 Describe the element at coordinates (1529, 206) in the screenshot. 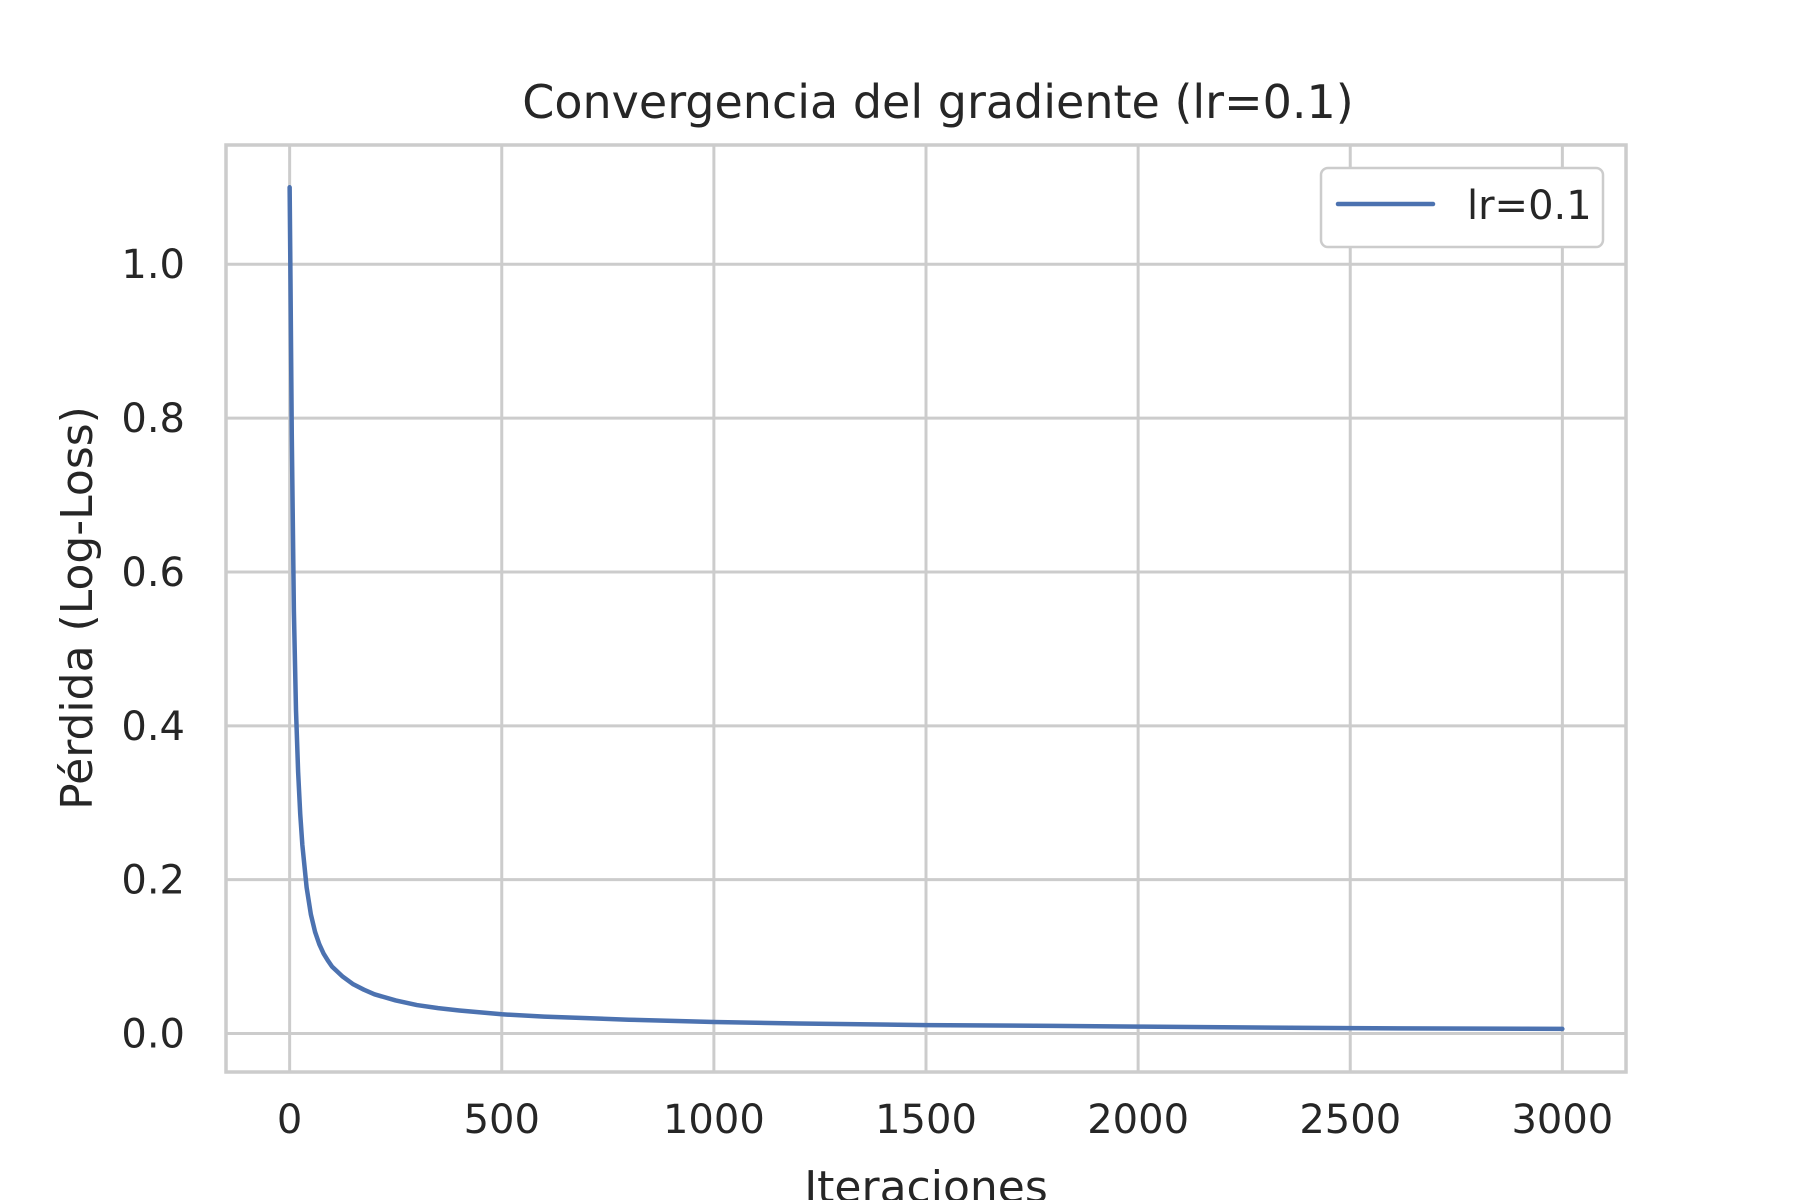

I see `legend-label-lr-0-1: lr=0.1` at that location.